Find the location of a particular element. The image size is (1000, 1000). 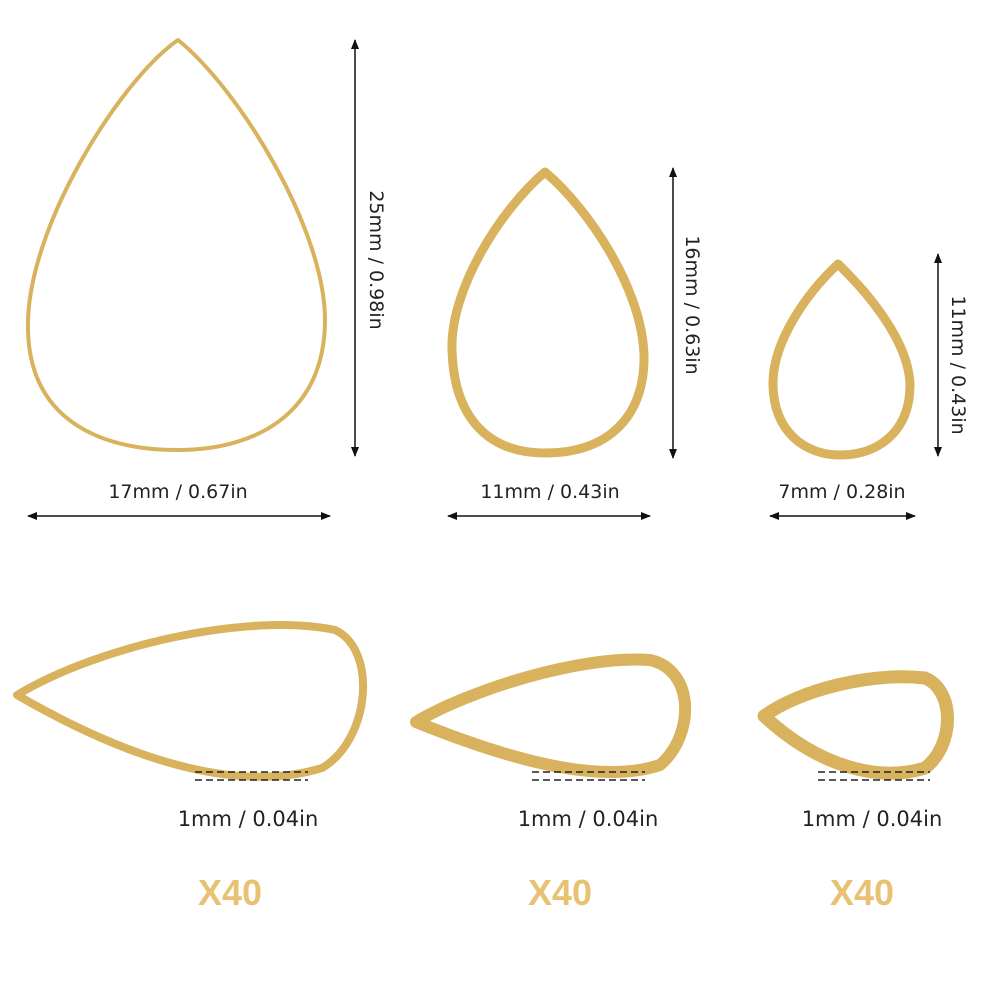

large-ring is located at coordinates (176, 245).